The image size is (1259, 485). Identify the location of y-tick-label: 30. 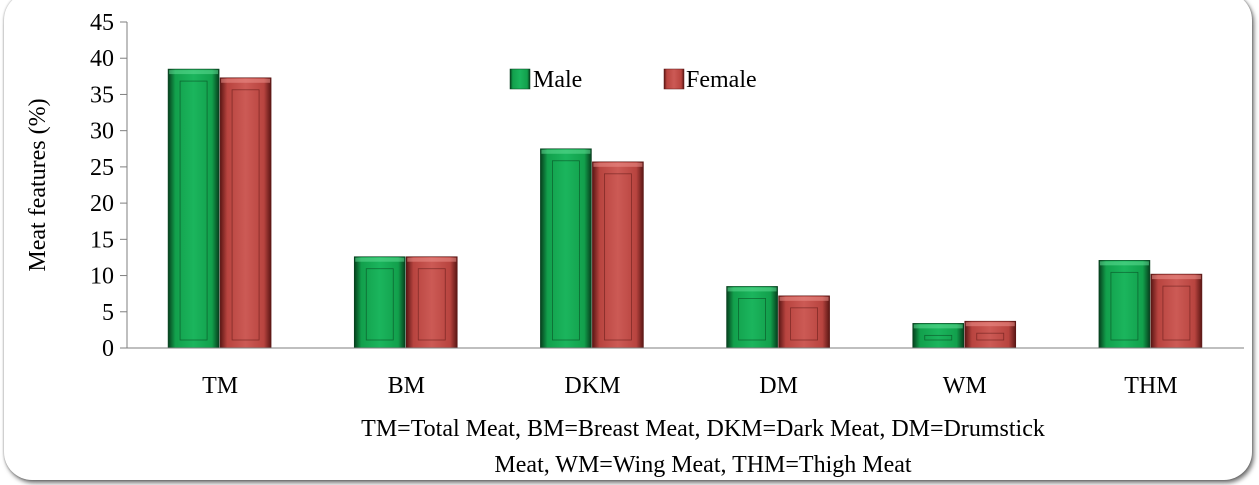
(102, 132).